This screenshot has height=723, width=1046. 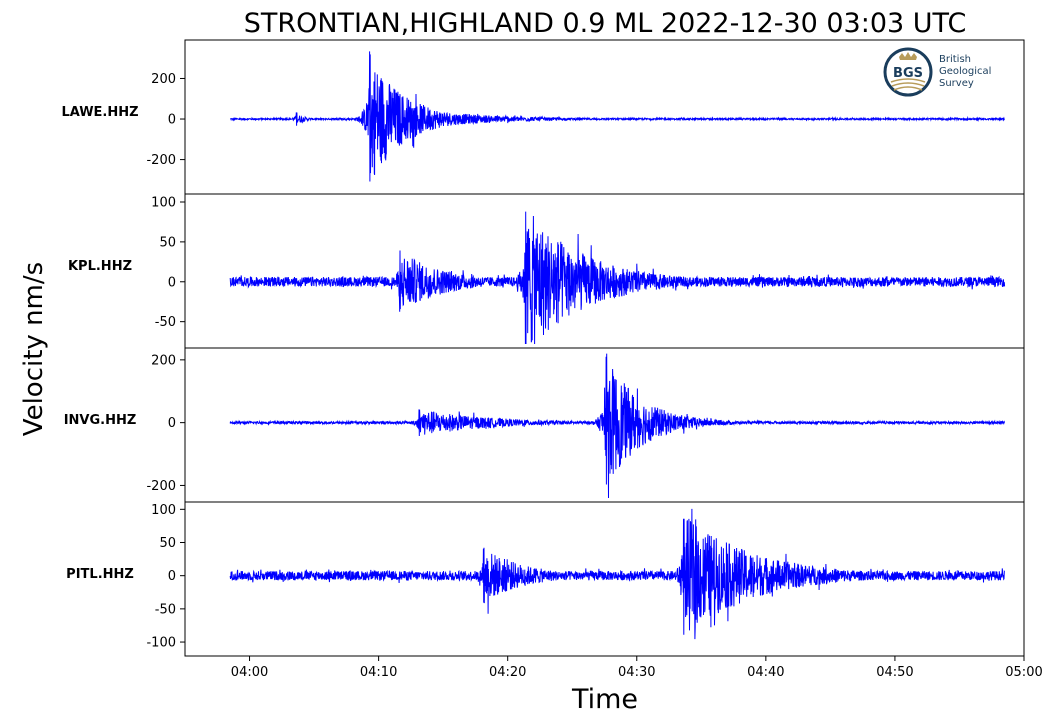 I want to click on x-axis-label: Time, so click(x=604, y=699).